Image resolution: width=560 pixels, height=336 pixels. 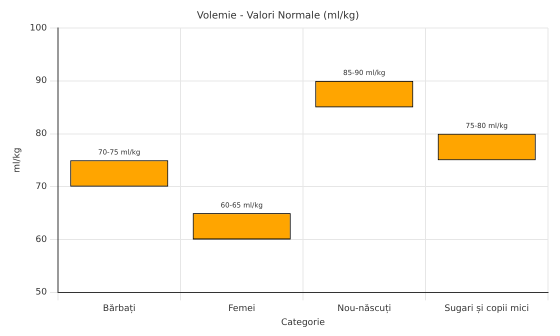 What do you see at coordinates (303, 323) in the screenshot?
I see `x-axis-title: Categorie` at bounding box center [303, 323].